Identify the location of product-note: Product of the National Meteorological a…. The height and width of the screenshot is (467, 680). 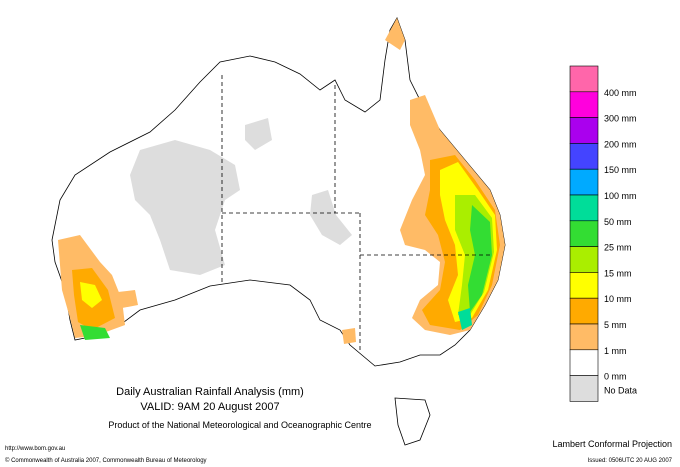
(239, 425).